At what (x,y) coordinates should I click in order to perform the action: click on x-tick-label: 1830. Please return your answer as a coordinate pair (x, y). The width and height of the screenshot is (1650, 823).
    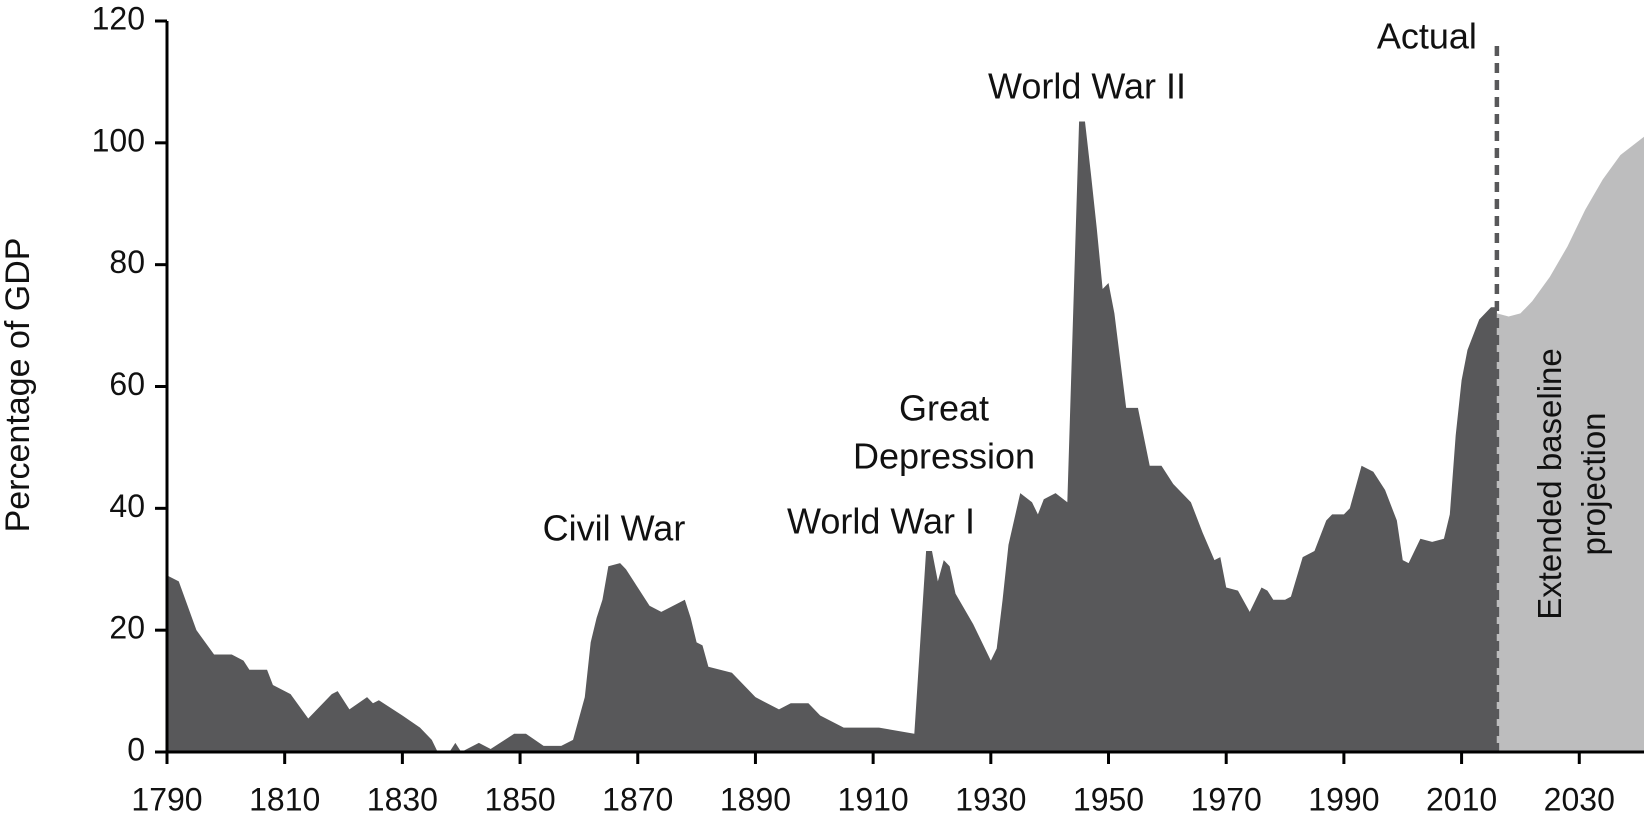
    Looking at the image, I should click on (402, 799).